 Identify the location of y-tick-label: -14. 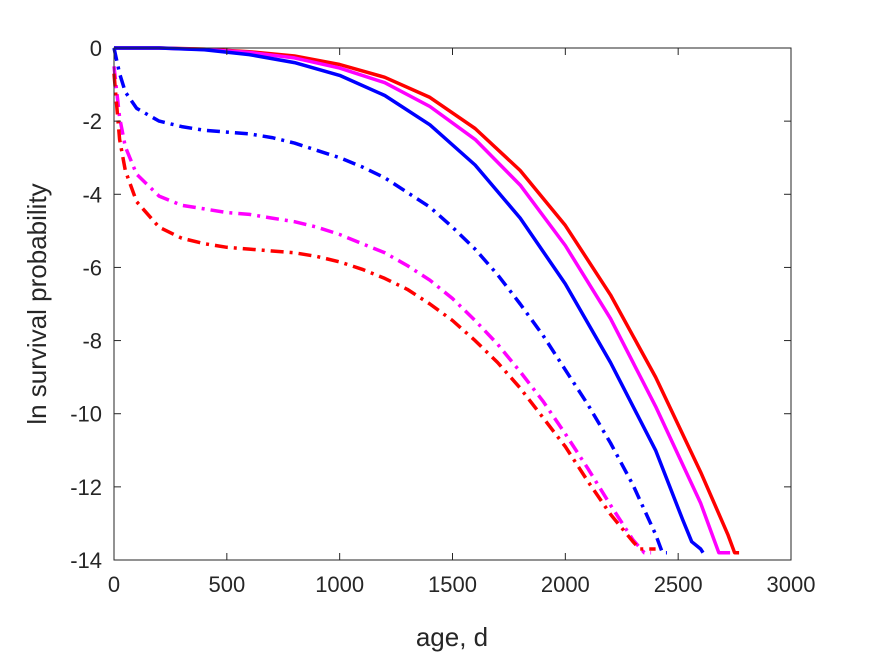
(86, 560).